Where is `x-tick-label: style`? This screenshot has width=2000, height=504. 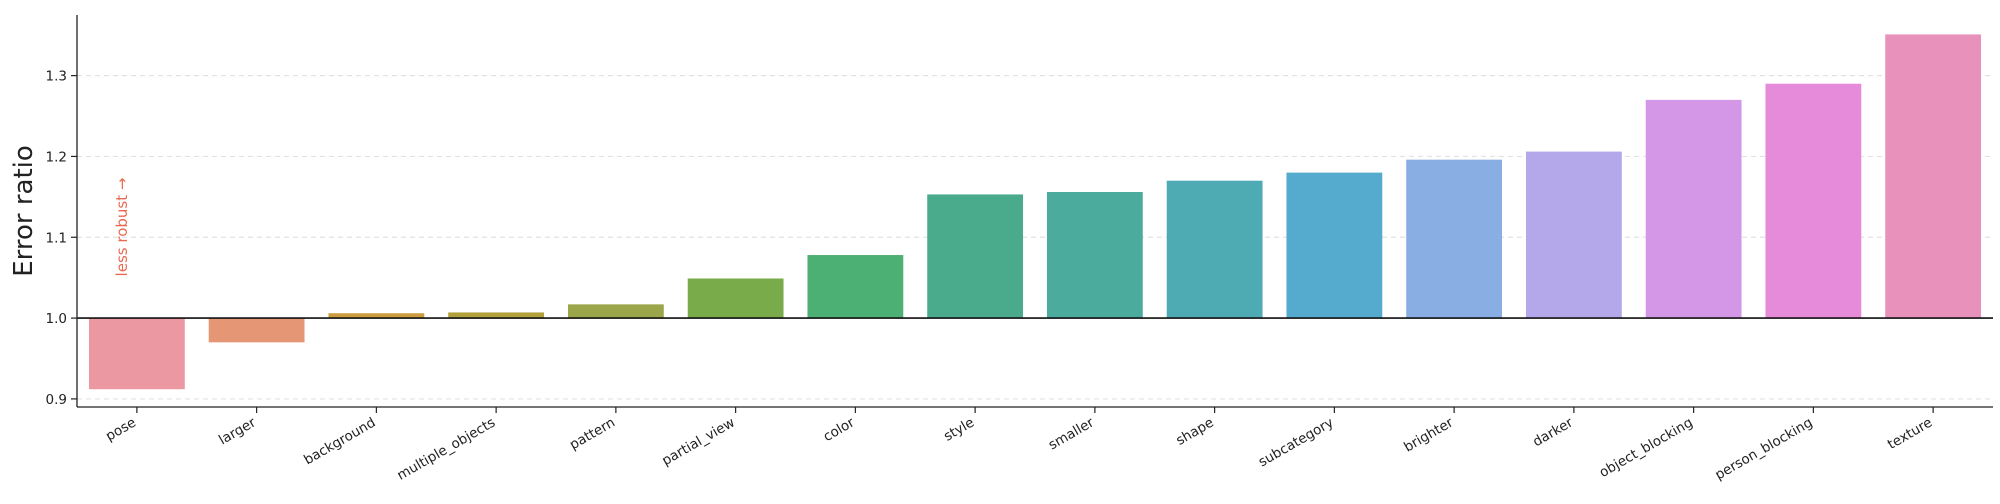
x-tick-label: style is located at coordinates (959, 430).